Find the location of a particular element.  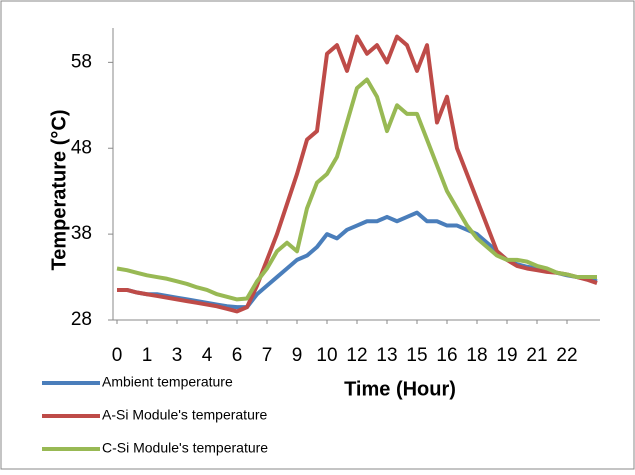

y-tick-label: 28 is located at coordinates (81, 319).